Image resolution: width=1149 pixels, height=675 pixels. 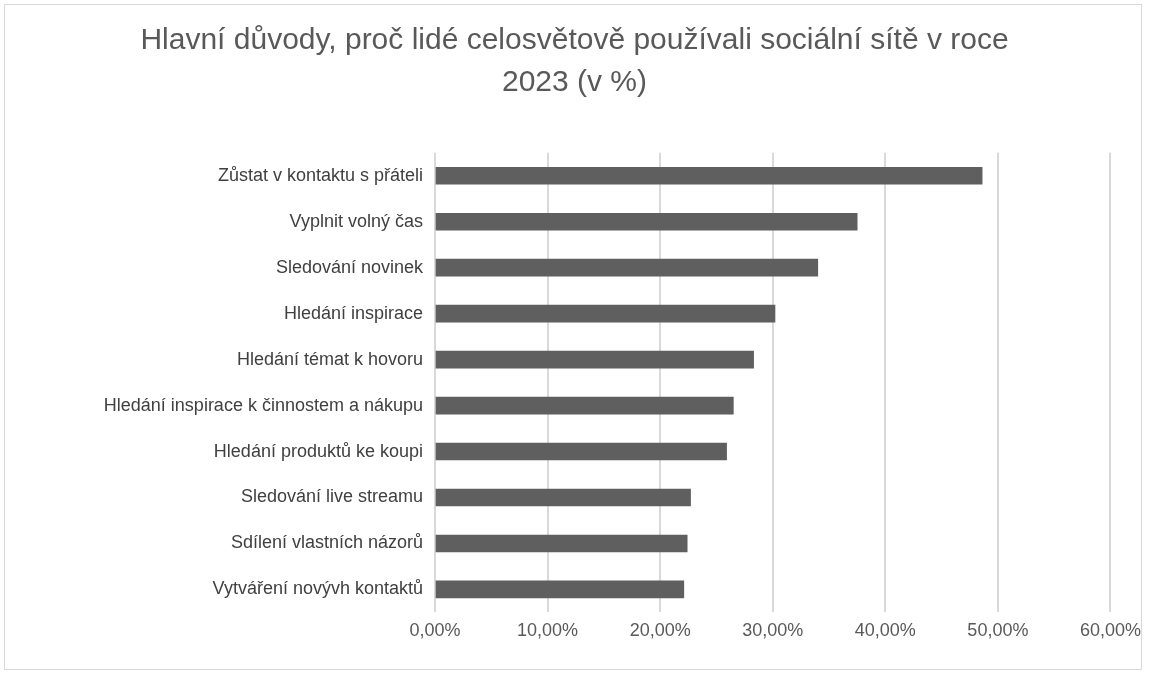 What do you see at coordinates (329, 358) in the screenshot?
I see `y-tick-label: Hledání témat k hovoru` at bounding box center [329, 358].